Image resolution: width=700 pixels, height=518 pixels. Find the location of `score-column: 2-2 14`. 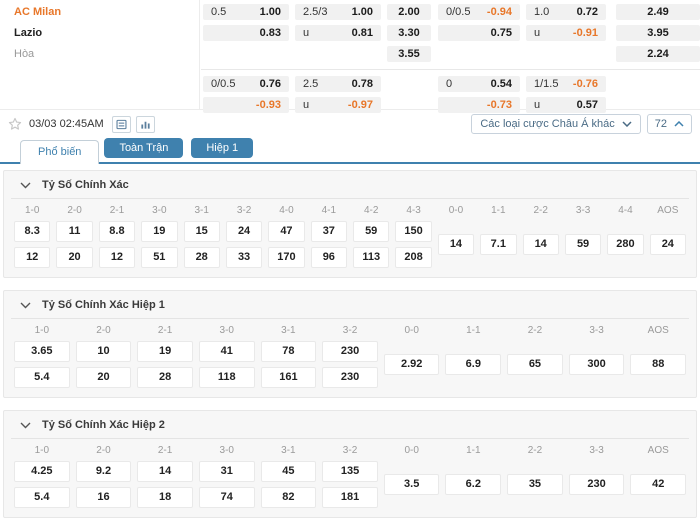

score-column: 2-2 14 is located at coordinates (541, 235).